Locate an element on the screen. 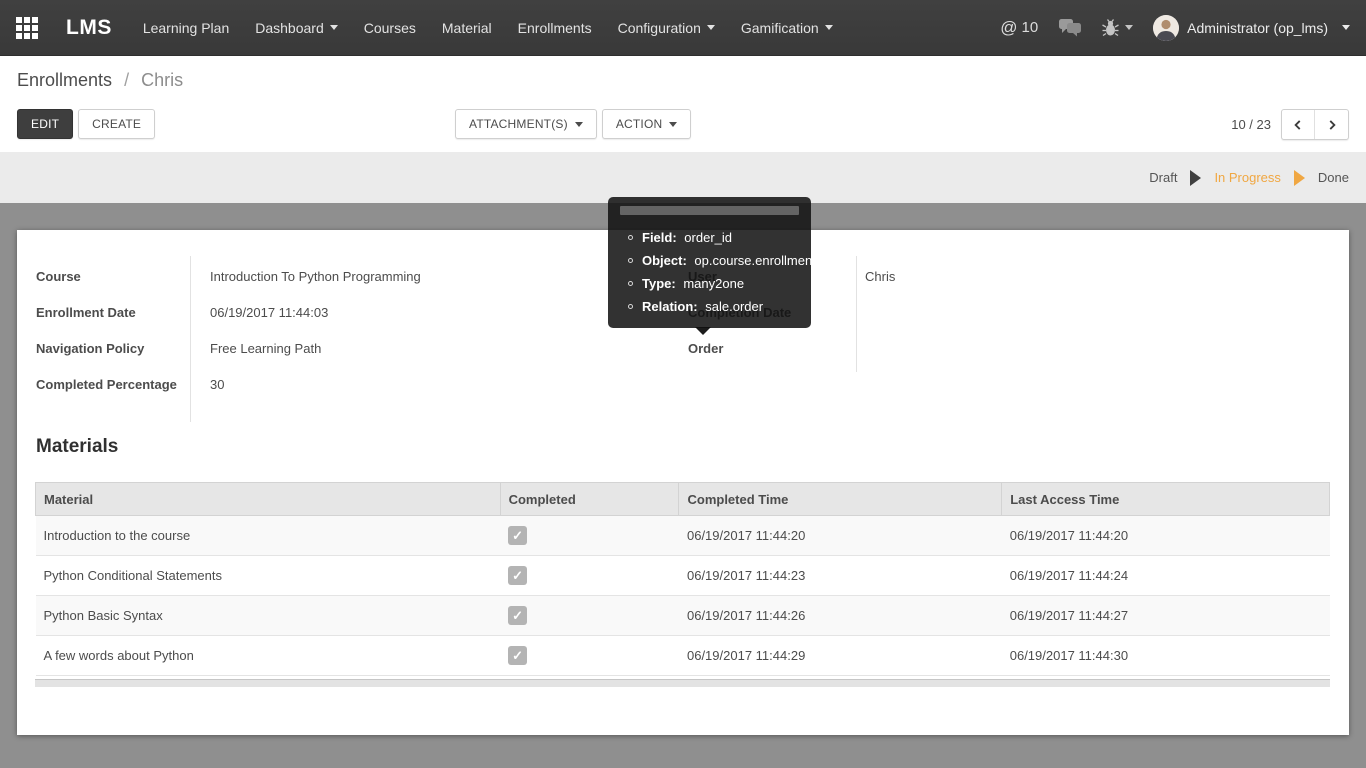 The image size is (1366, 768). field-label-navigation-policy: Navigation Policy is located at coordinates (90, 348).